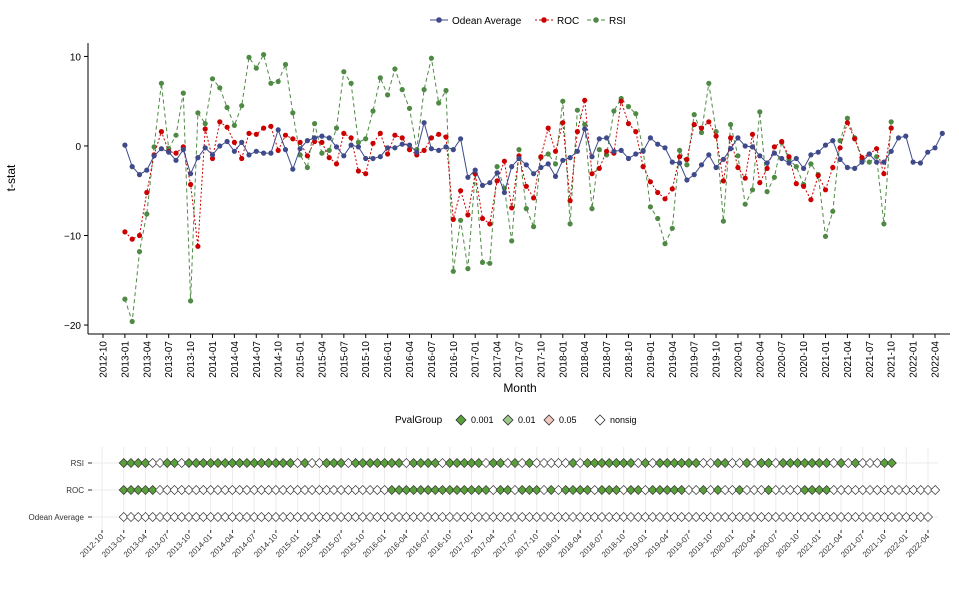 This screenshot has height=603, width=959. Describe the element at coordinates (629, 359) in the screenshot. I see `x-tick-label: 2018-10` at that location.